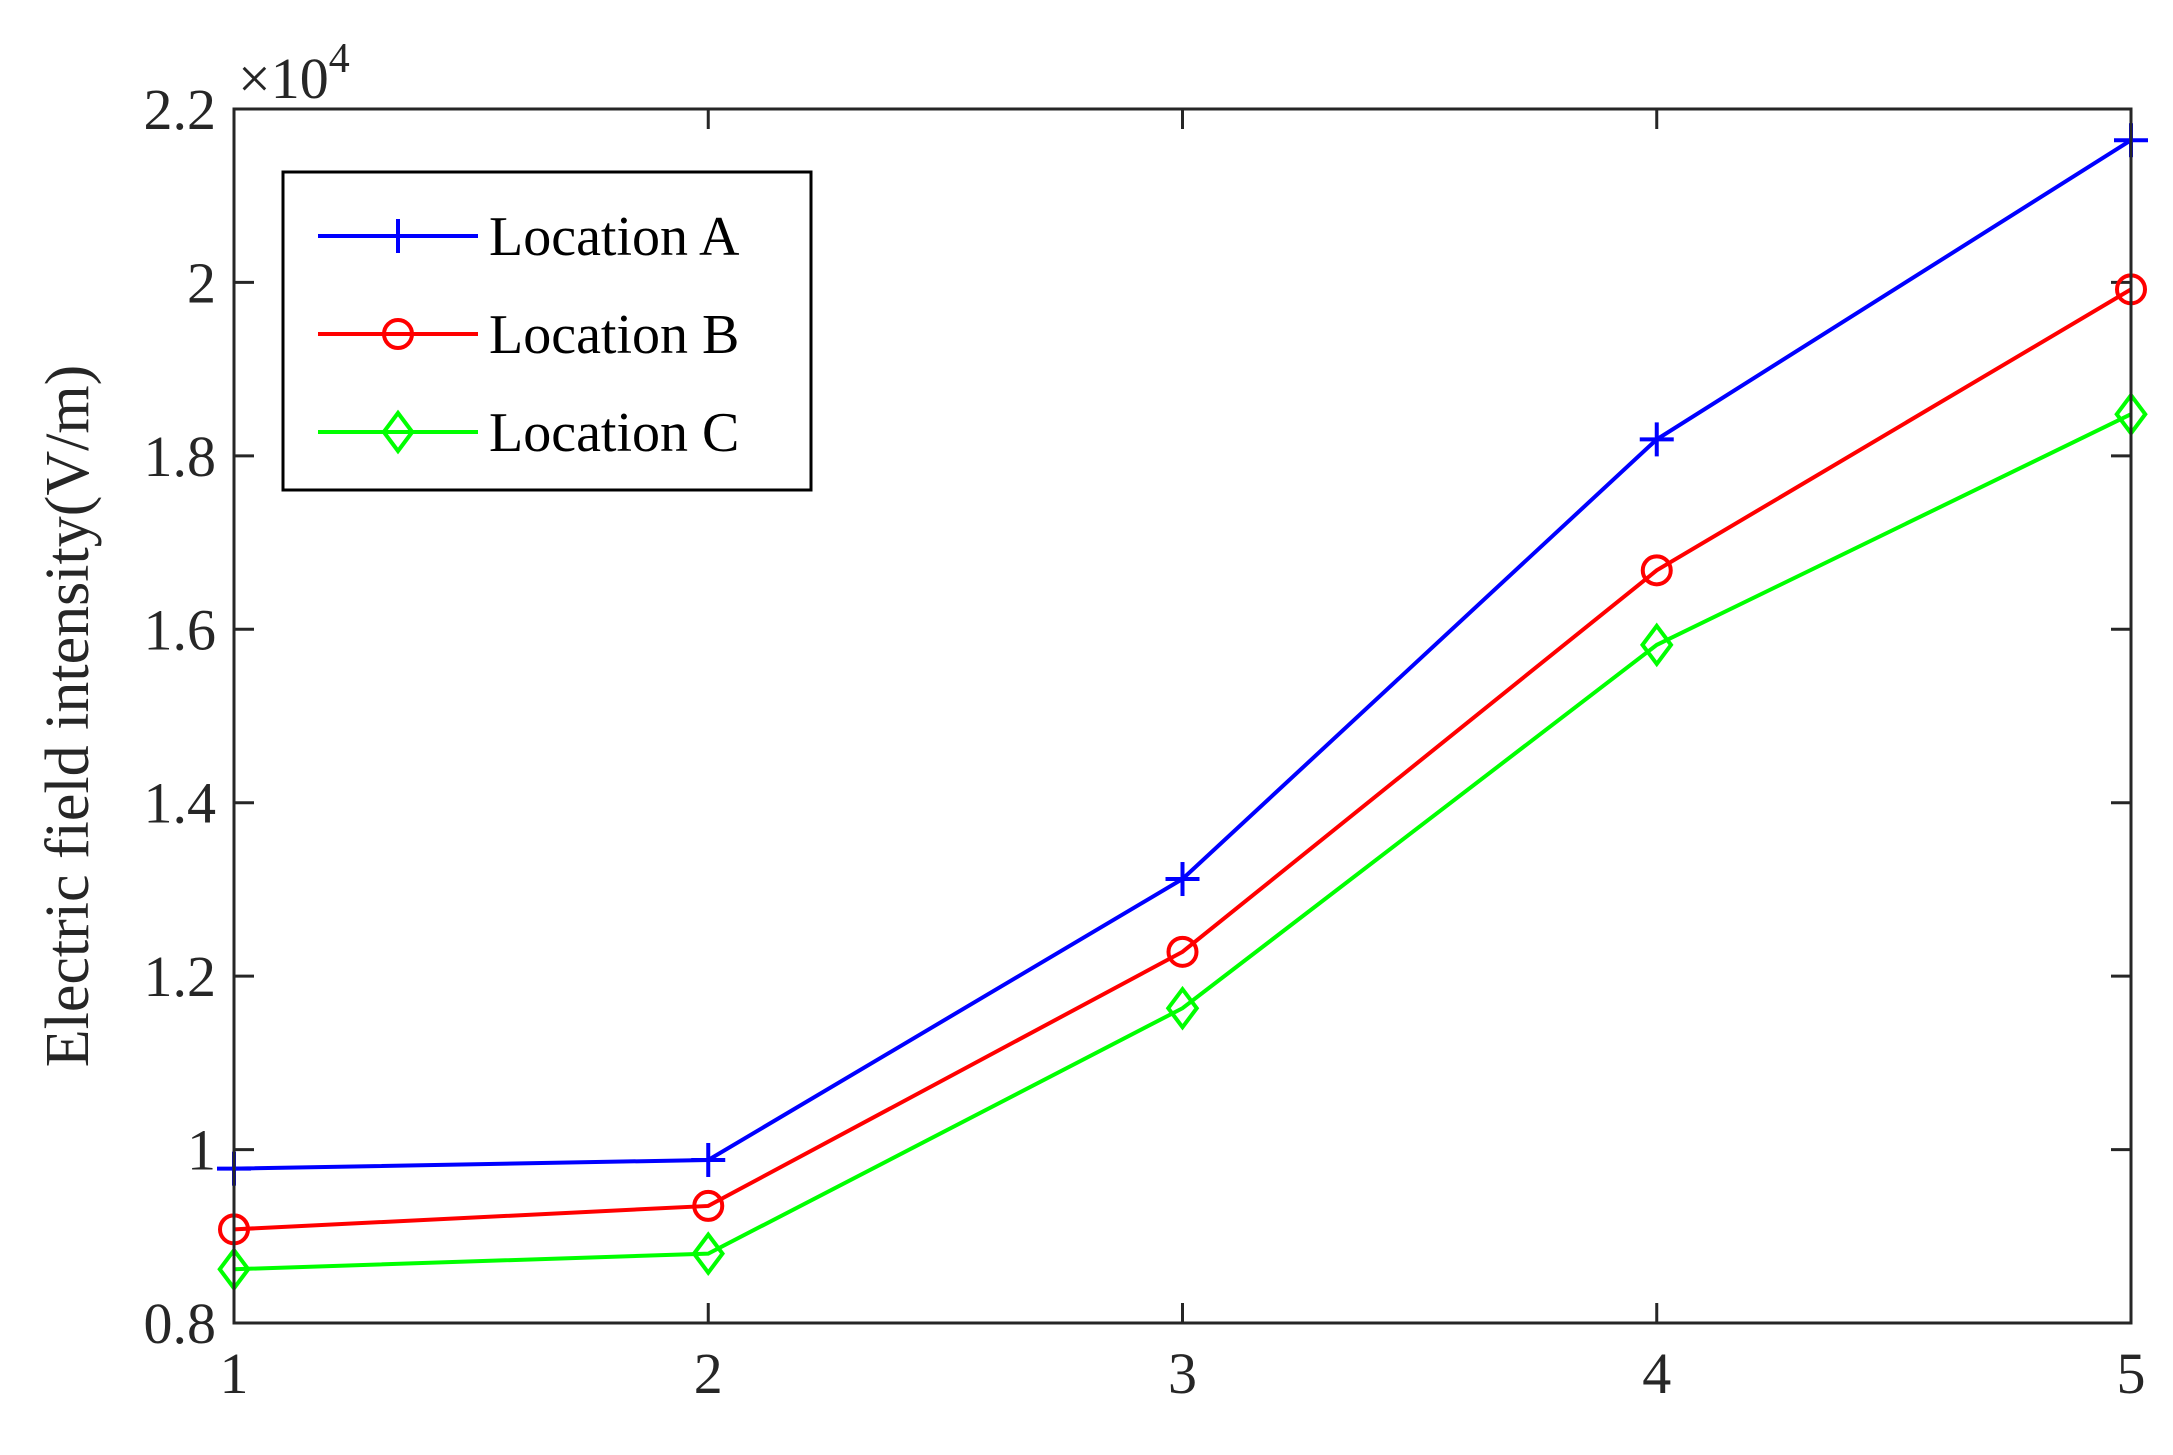 The height and width of the screenshot is (1455, 2173). Describe the element at coordinates (180, 109) in the screenshot. I see `y-tick-label: 2.2` at that location.